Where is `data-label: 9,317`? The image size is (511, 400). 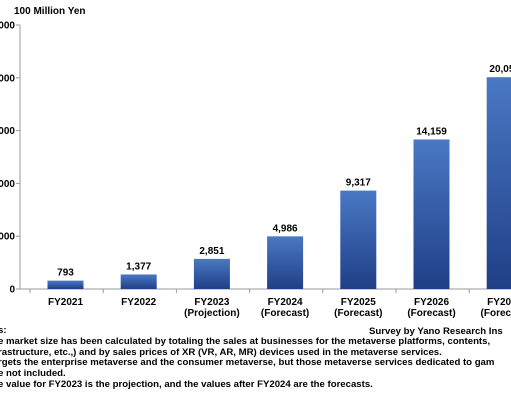
data-label: 9,317 is located at coordinates (358, 183).